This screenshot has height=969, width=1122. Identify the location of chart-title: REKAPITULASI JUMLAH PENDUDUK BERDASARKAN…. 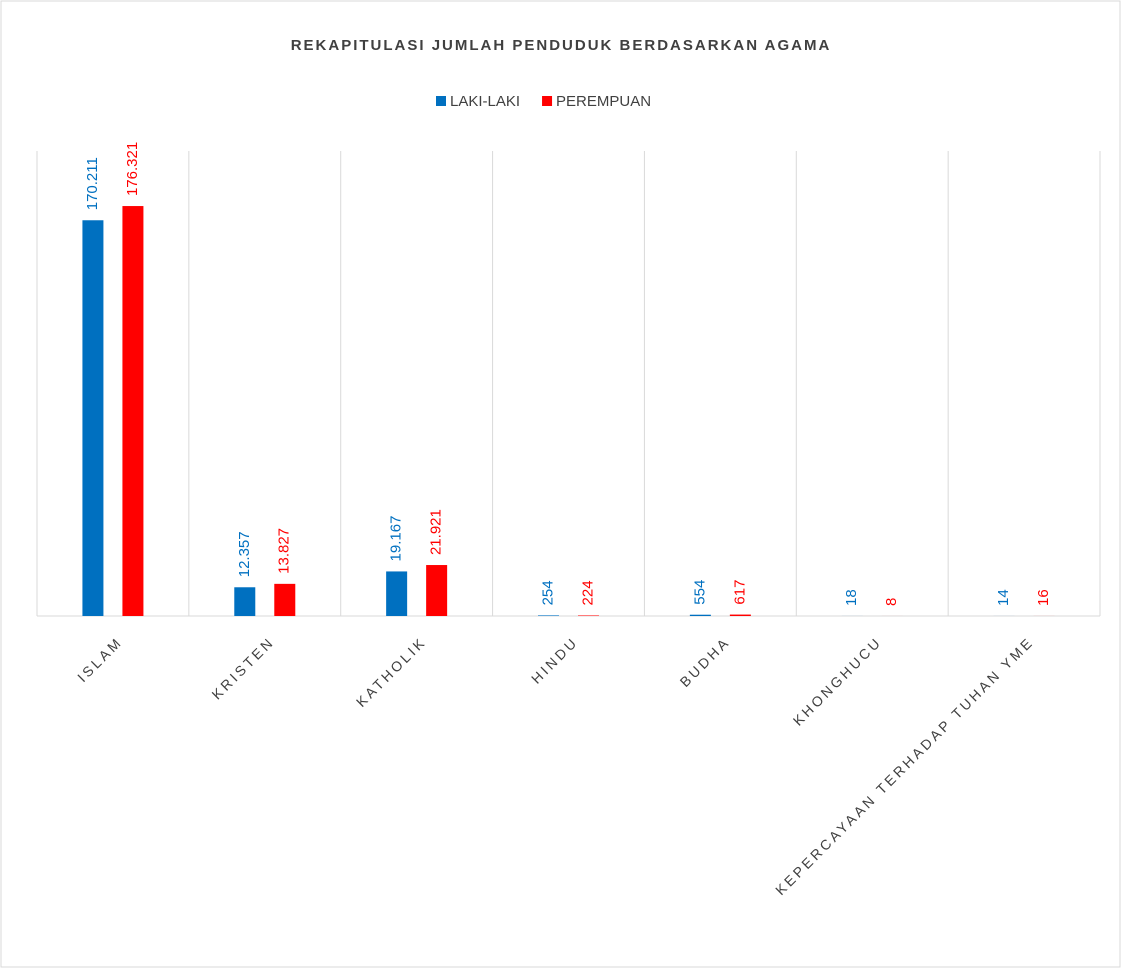
(561, 45).